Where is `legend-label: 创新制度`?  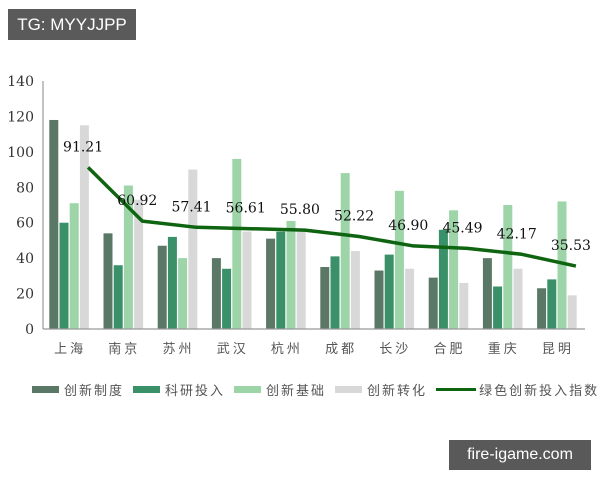
legend-label: 创新制度 is located at coordinates (94, 391).